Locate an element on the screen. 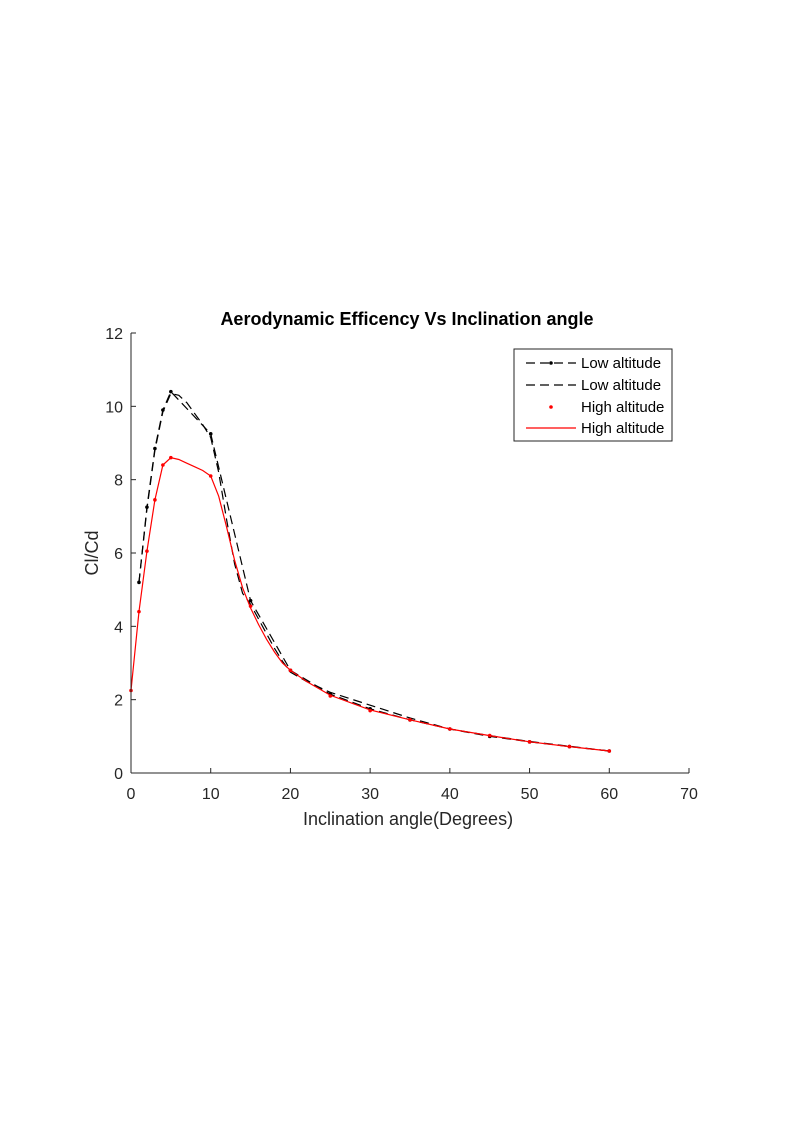  x-tick-label: 40 is located at coordinates (450, 794).